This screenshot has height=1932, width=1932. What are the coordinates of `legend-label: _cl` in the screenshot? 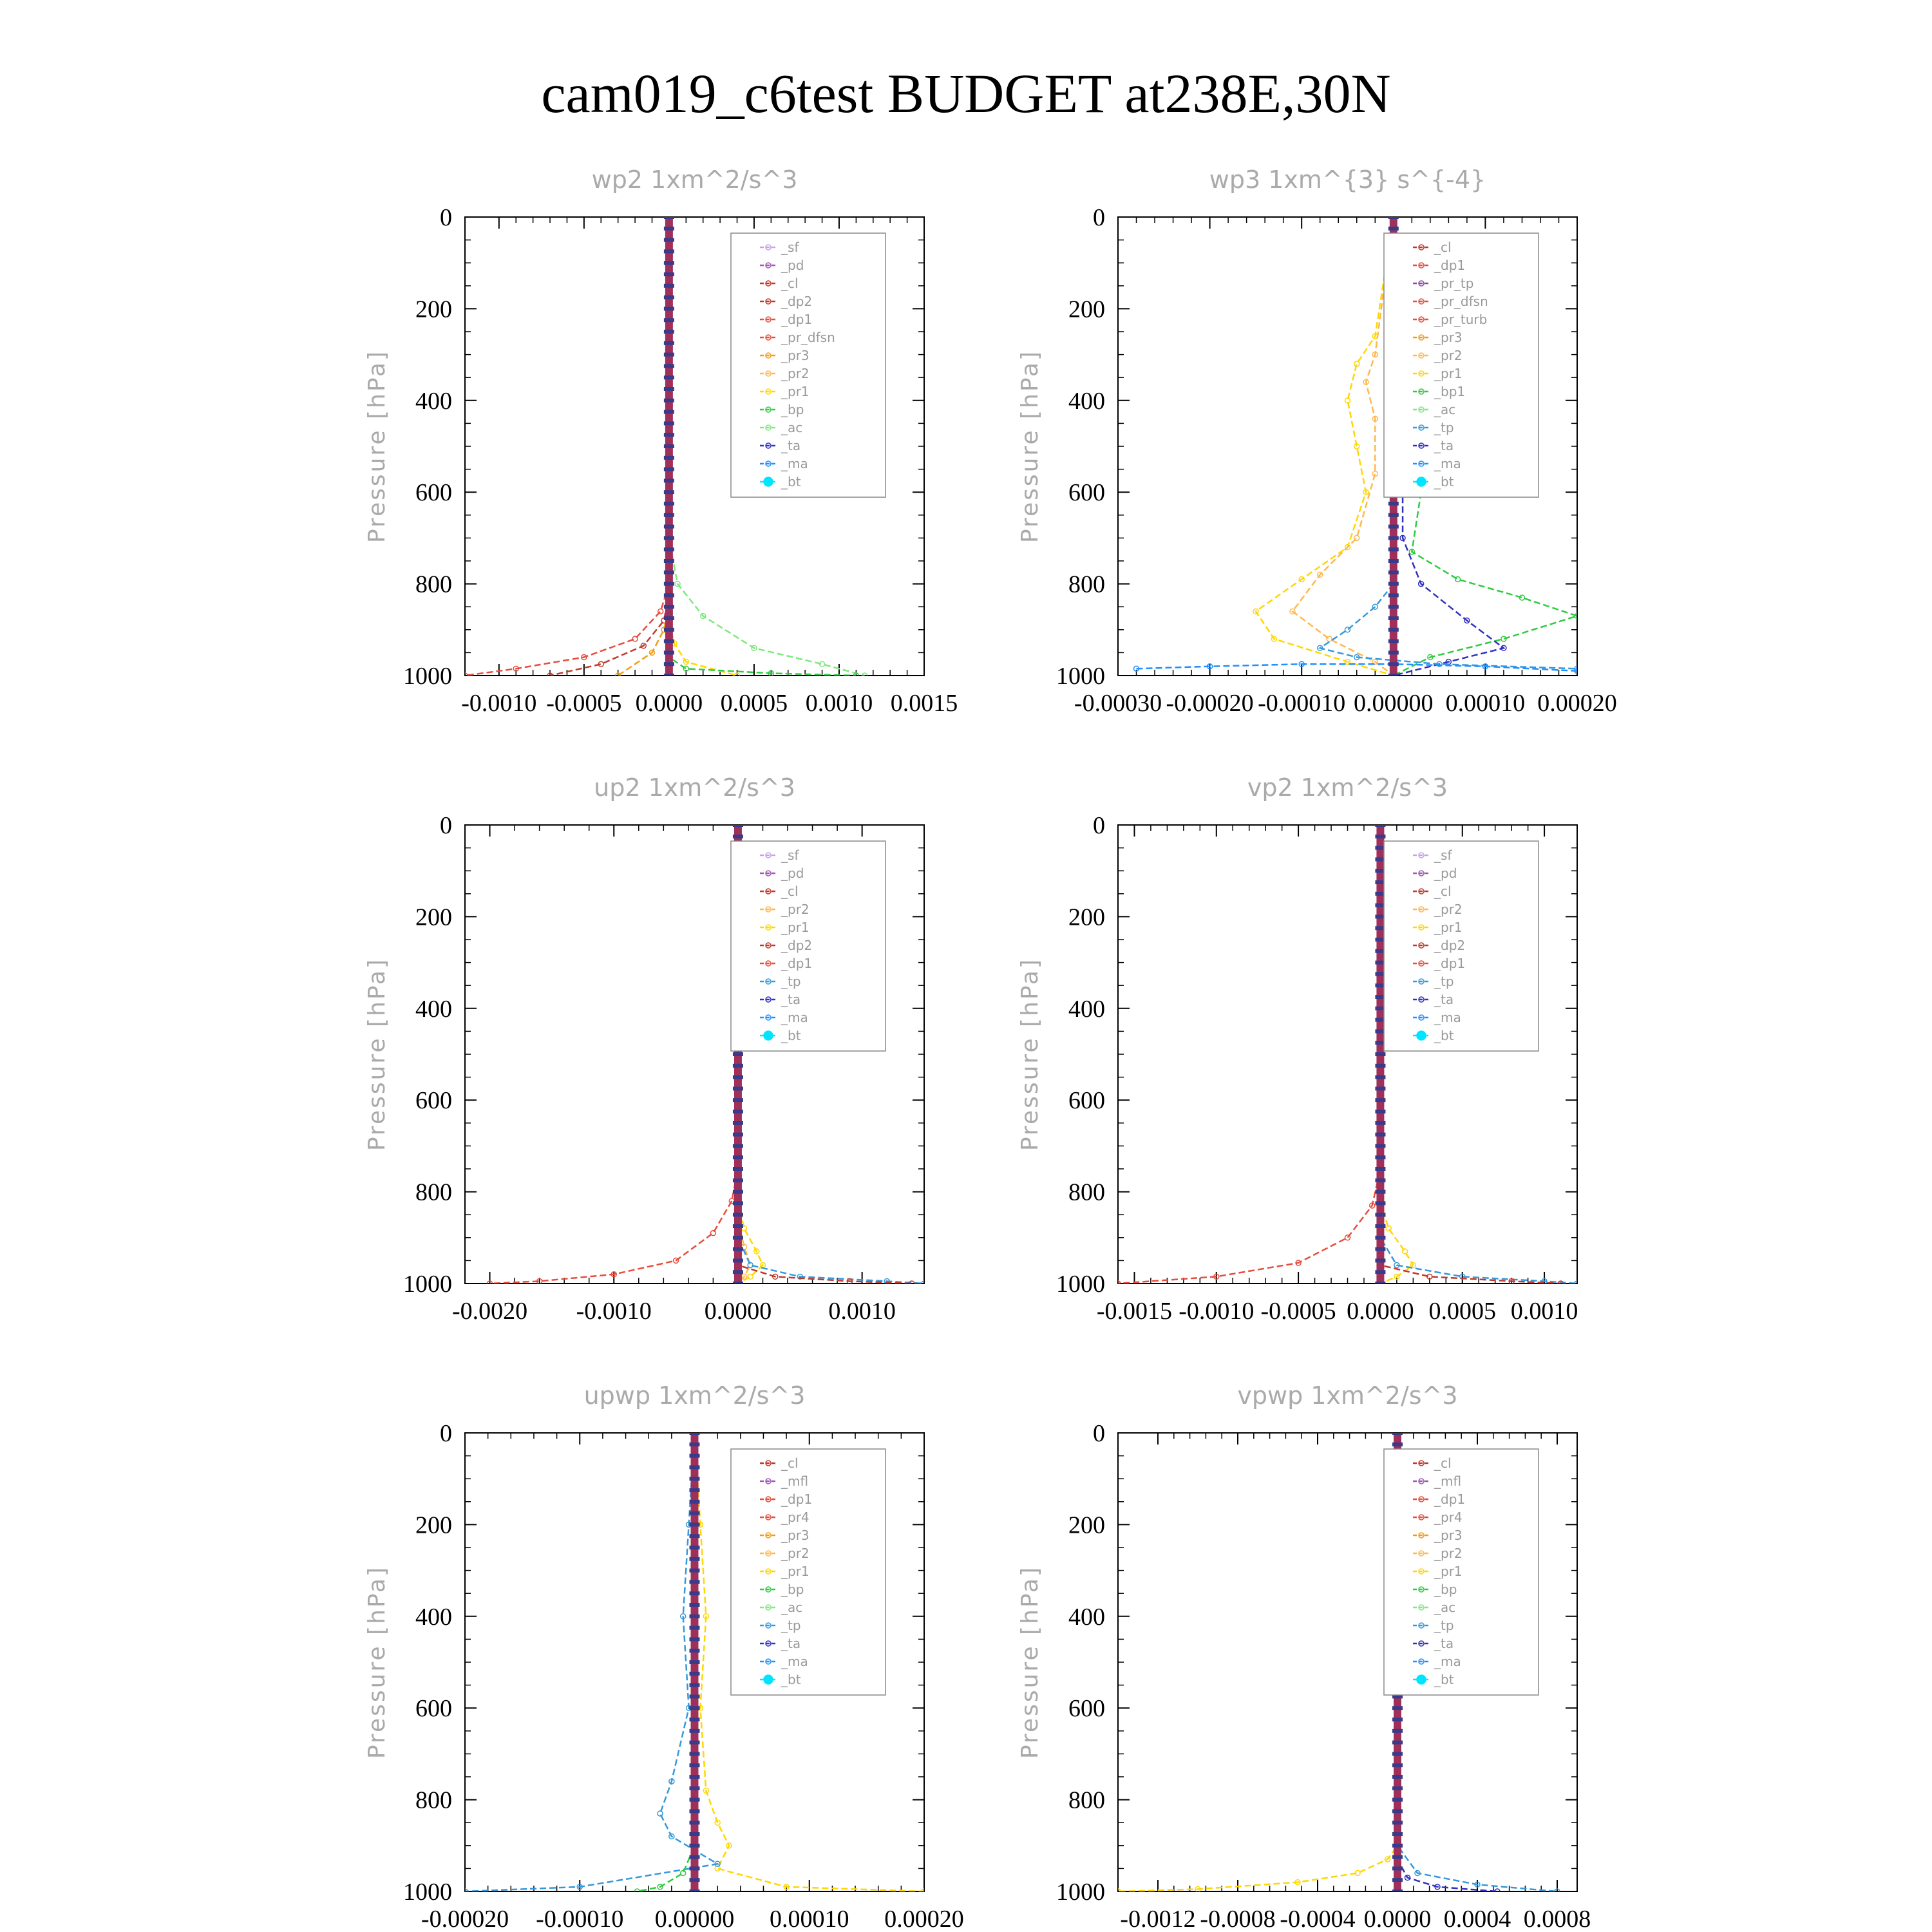 It's located at (1443, 891).